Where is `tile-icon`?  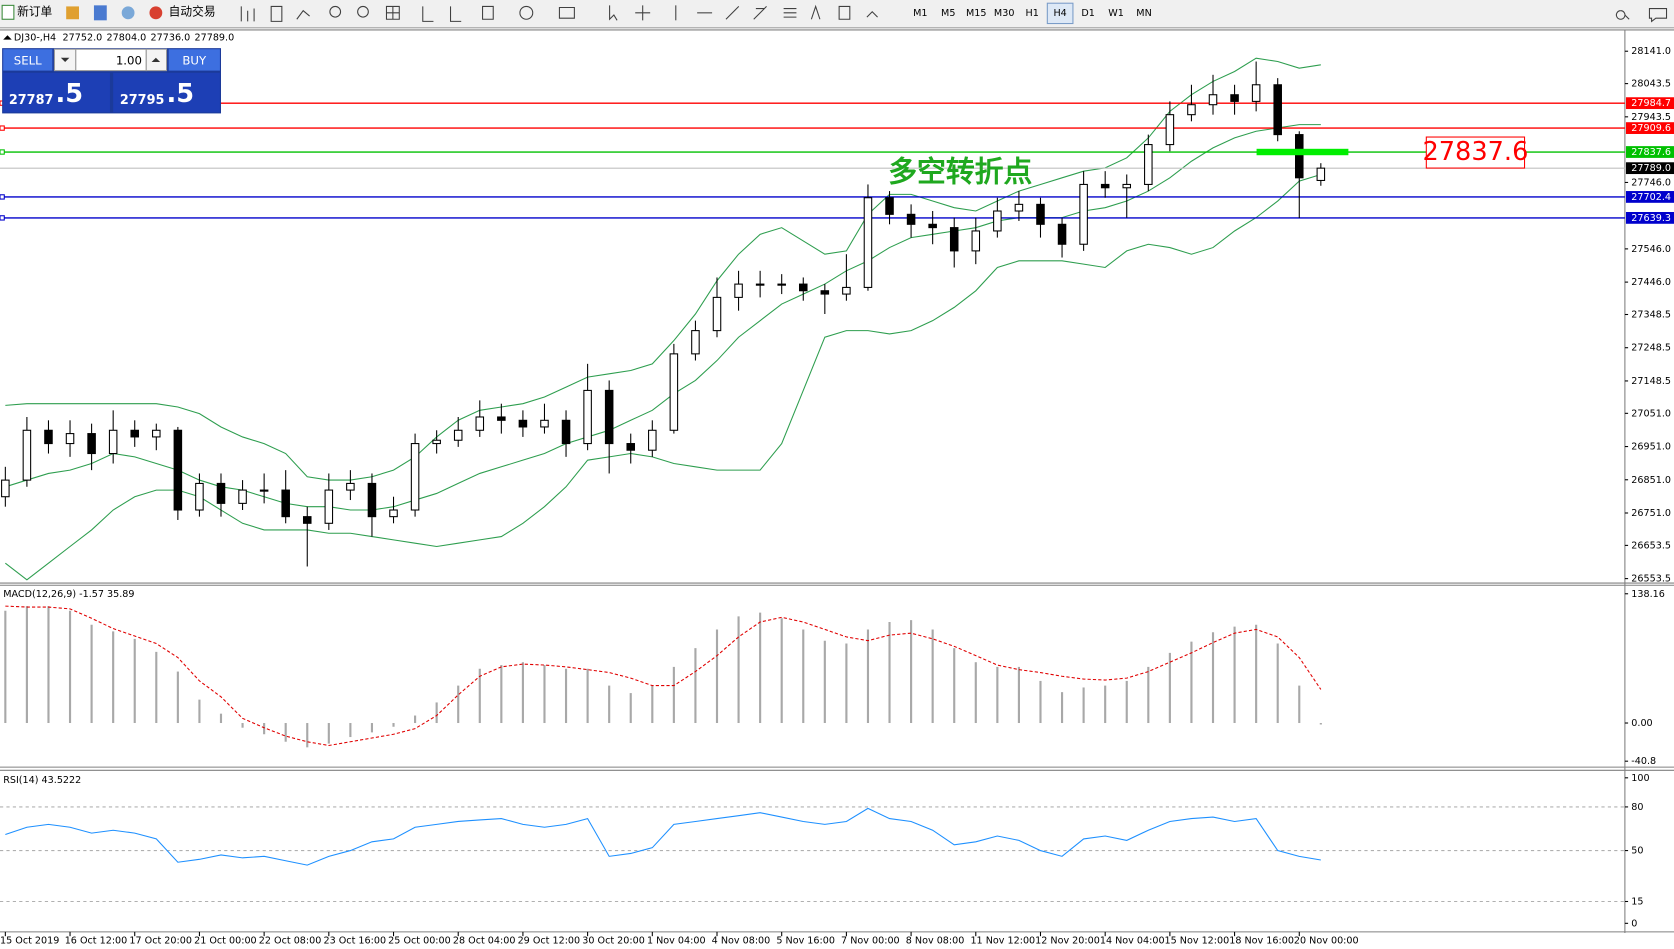
tile-icon is located at coordinates (392, 12).